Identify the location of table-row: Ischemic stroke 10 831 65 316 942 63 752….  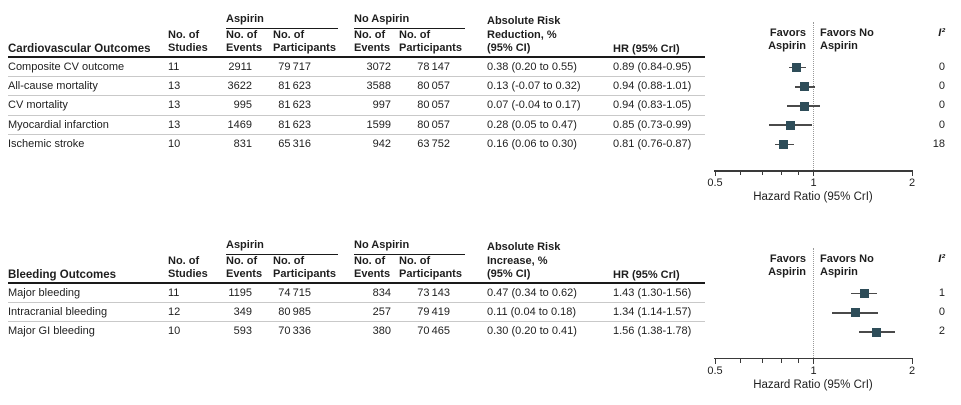
(480, 144).